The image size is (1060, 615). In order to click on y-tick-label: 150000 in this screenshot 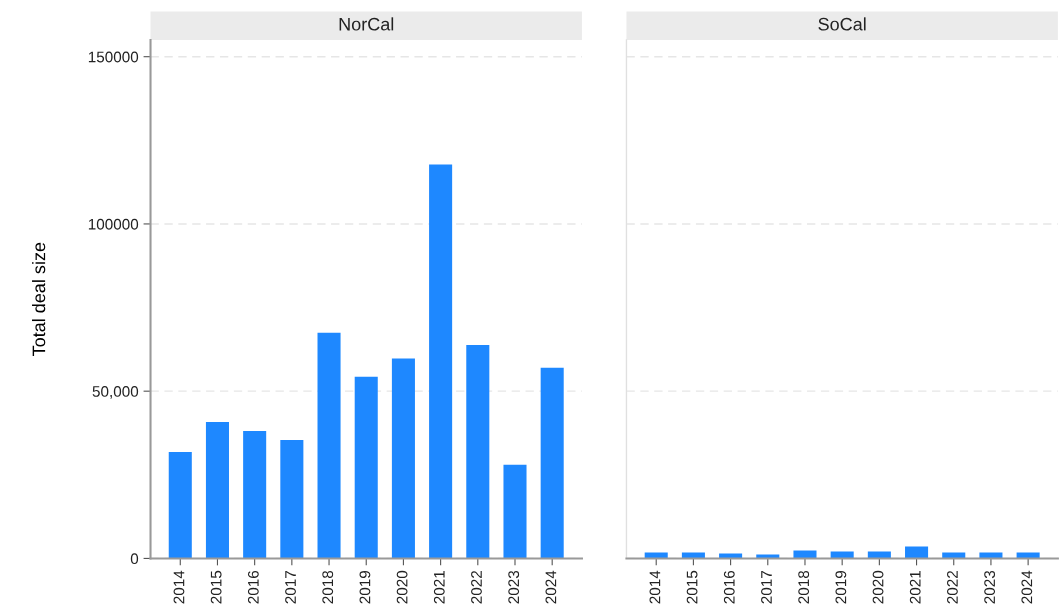, I will do `click(113, 57)`.